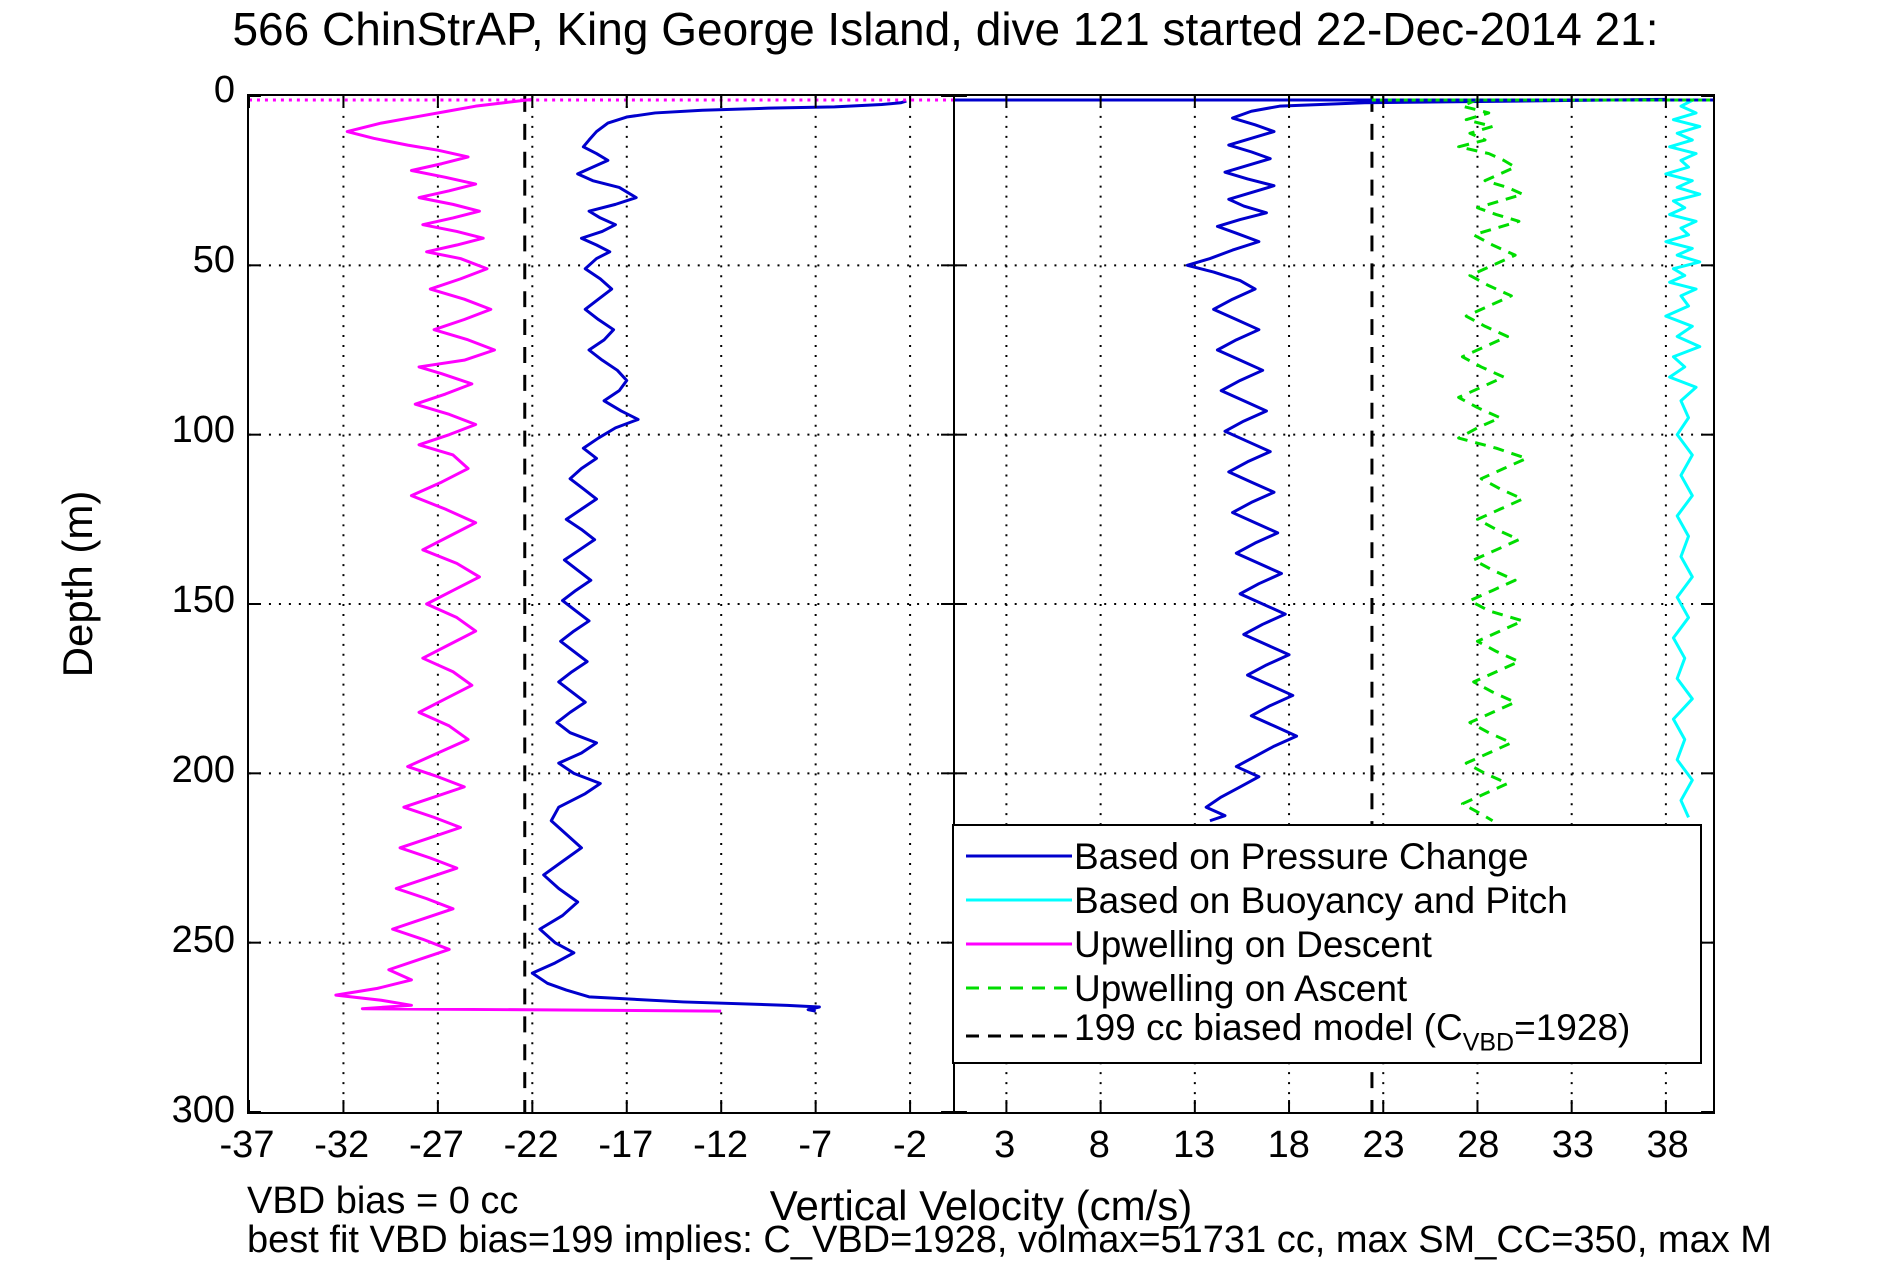  What do you see at coordinates (1019, 1032) in the screenshot?
I see `legend-line-sample-biased-model` at bounding box center [1019, 1032].